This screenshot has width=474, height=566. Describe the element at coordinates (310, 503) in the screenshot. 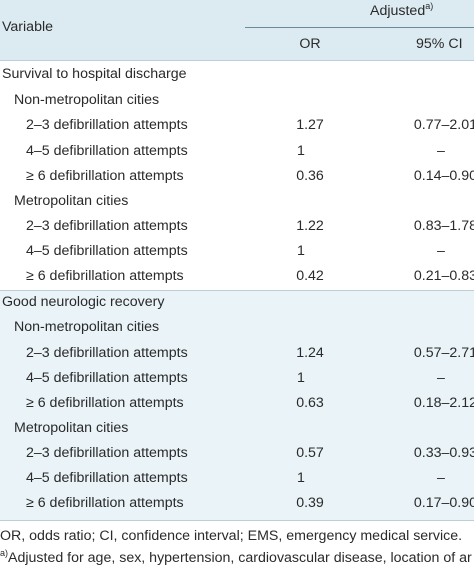

I see `row-or: 0.39` at that location.